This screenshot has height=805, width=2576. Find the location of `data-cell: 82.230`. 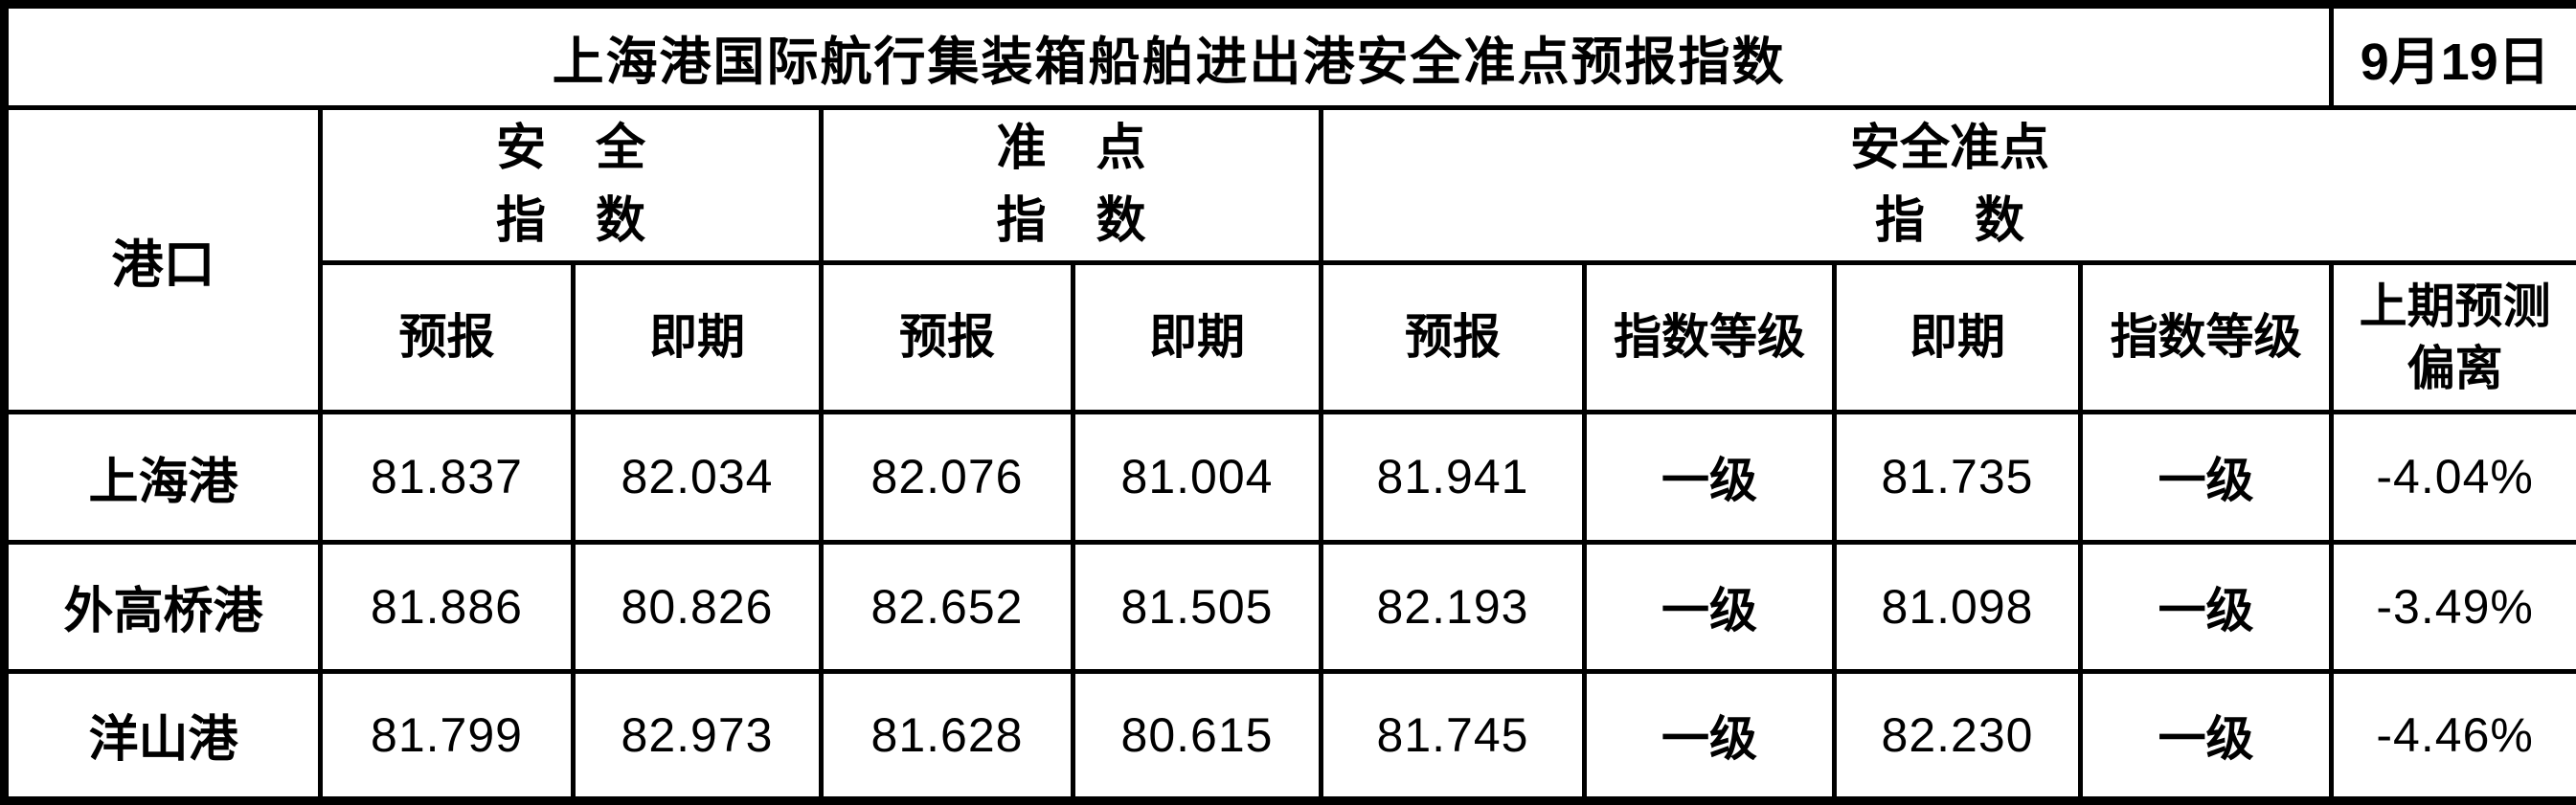

data-cell: 82.230 is located at coordinates (1957, 736).